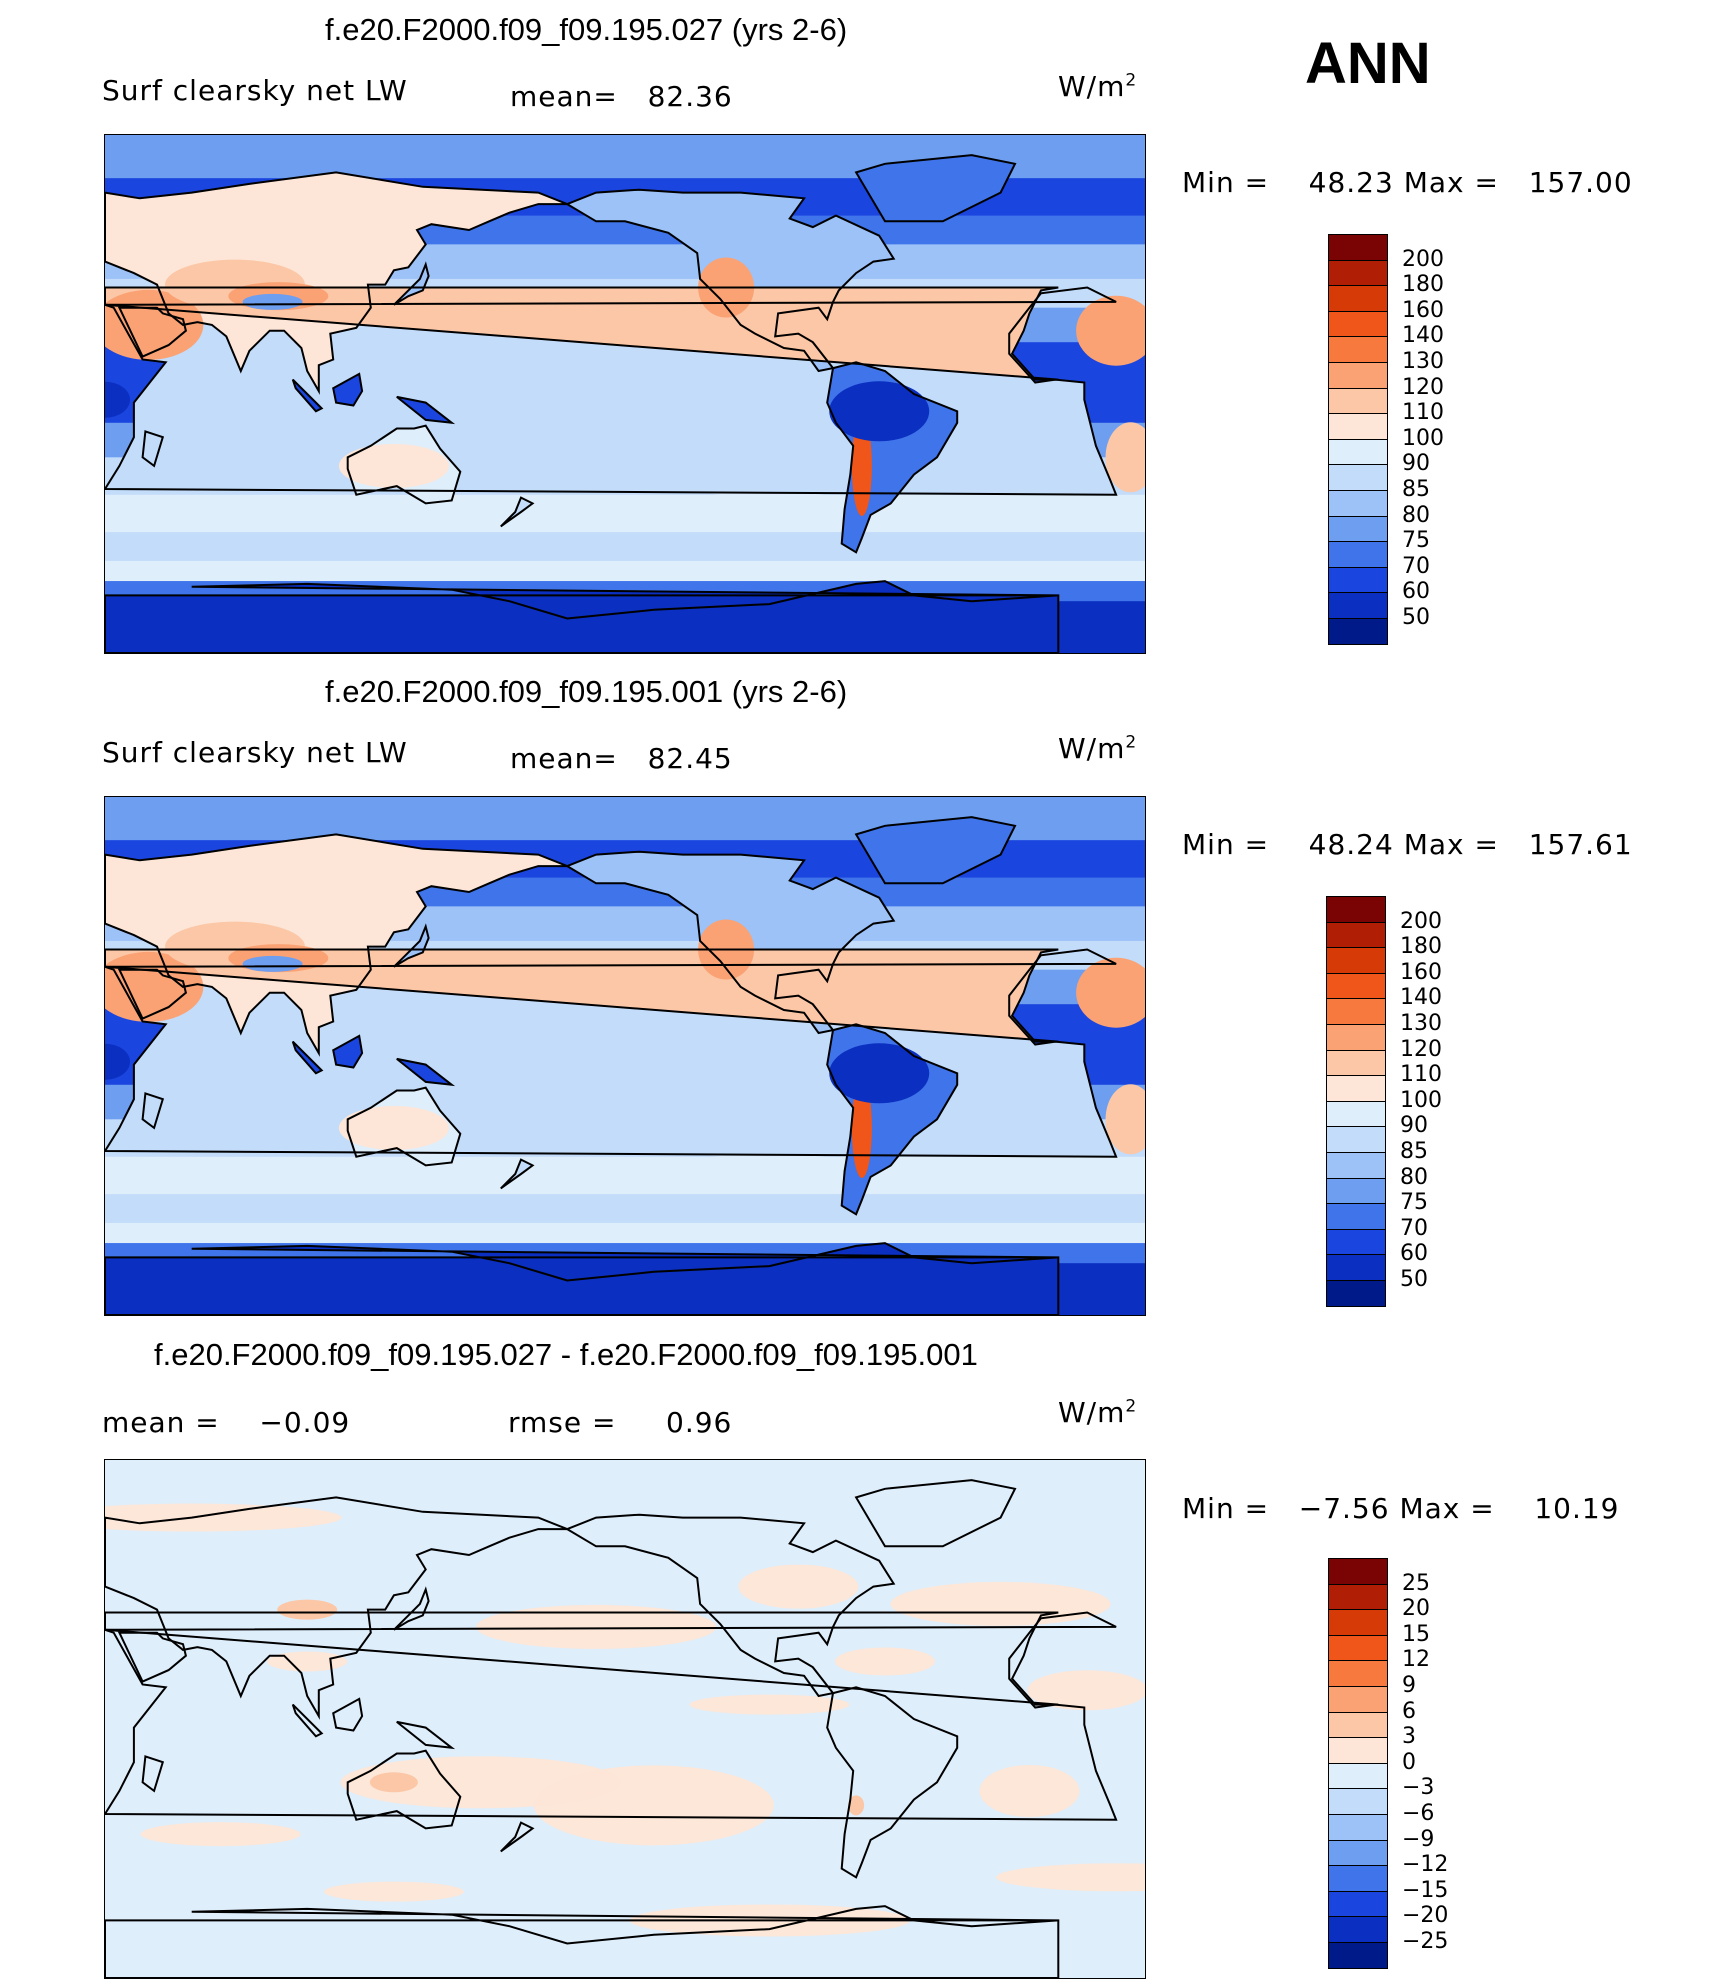 The height and width of the screenshot is (1985, 1710). I want to click on panel-3-mean-value: −0.09, so click(305, 1422).